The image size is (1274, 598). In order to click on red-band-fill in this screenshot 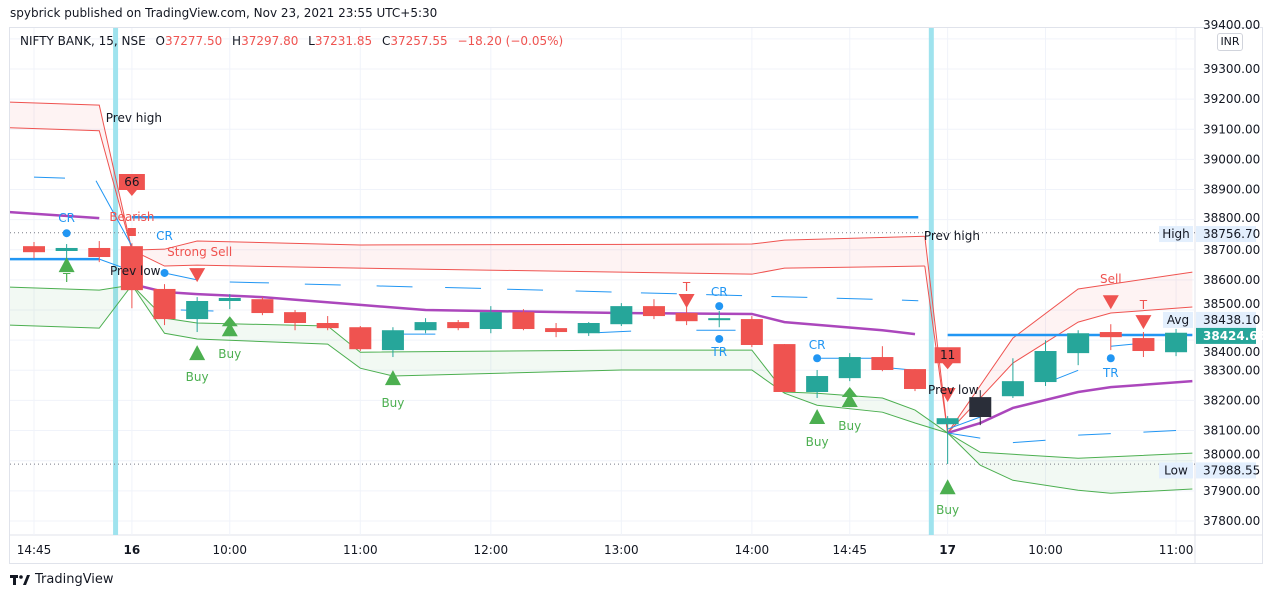, I will do `click(528, 255)`.